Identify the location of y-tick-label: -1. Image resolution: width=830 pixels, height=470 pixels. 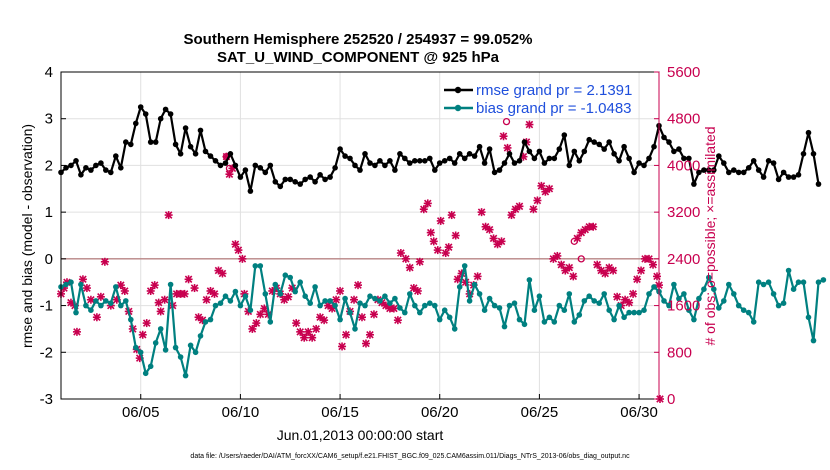
(46, 306).